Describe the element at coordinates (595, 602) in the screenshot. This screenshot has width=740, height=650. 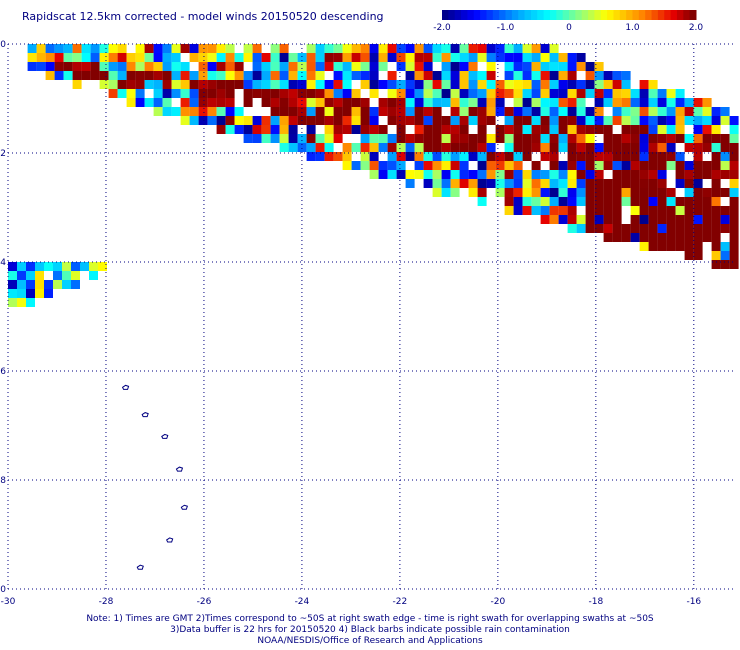
I see `x-tick-label: -18` at that location.